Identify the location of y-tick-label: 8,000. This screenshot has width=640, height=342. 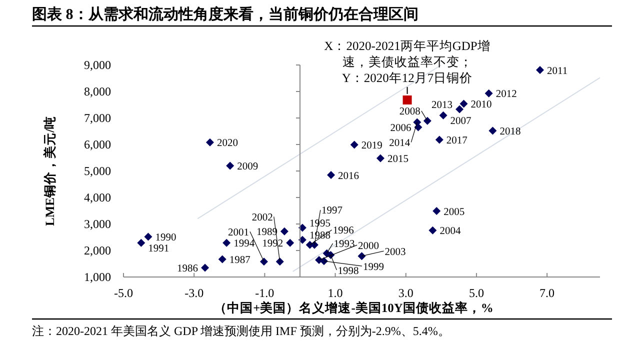
(97, 91).